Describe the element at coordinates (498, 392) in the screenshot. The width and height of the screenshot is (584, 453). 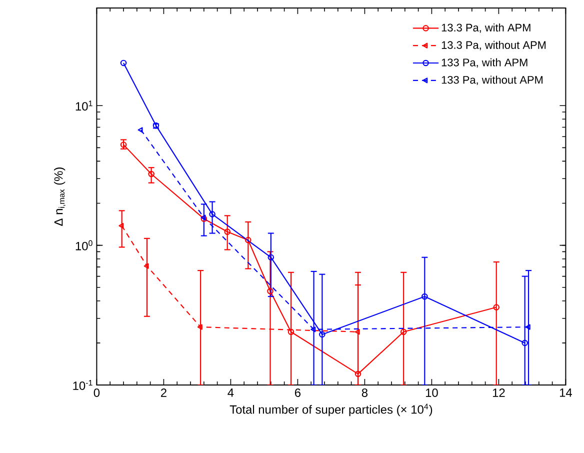
I see `x-tick-label: 12` at that location.